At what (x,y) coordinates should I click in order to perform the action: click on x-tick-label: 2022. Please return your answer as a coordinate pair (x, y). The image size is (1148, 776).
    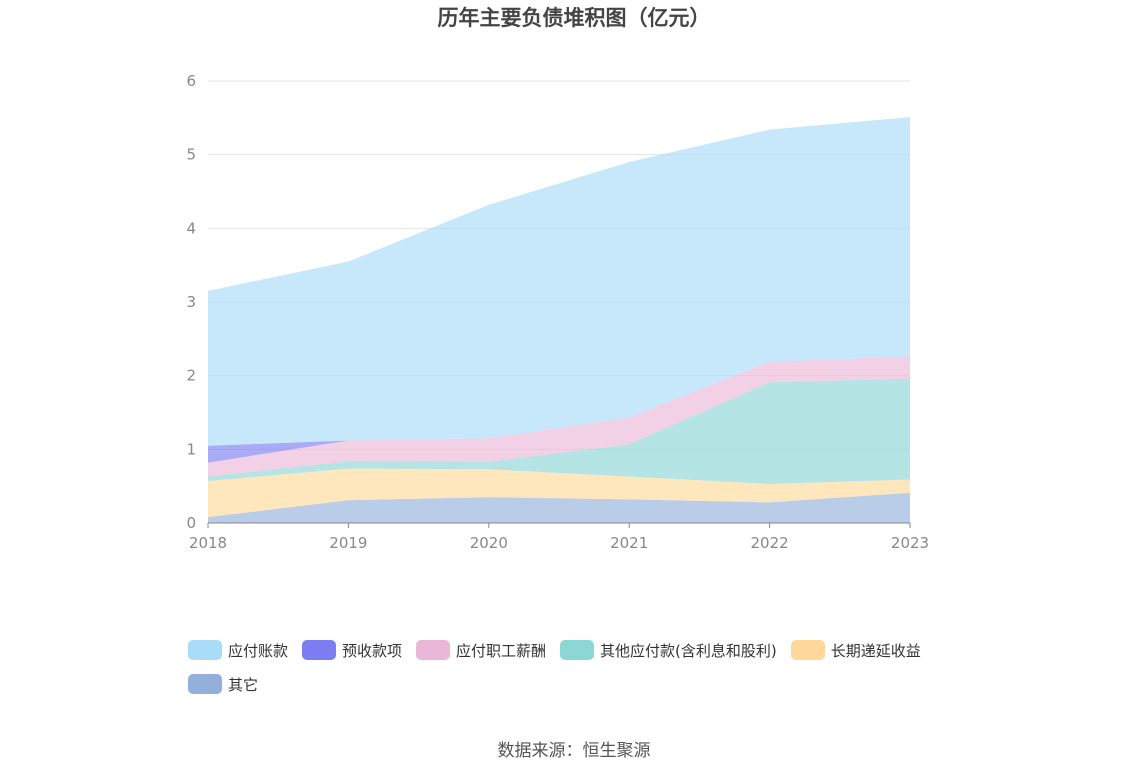
    Looking at the image, I should click on (770, 543).